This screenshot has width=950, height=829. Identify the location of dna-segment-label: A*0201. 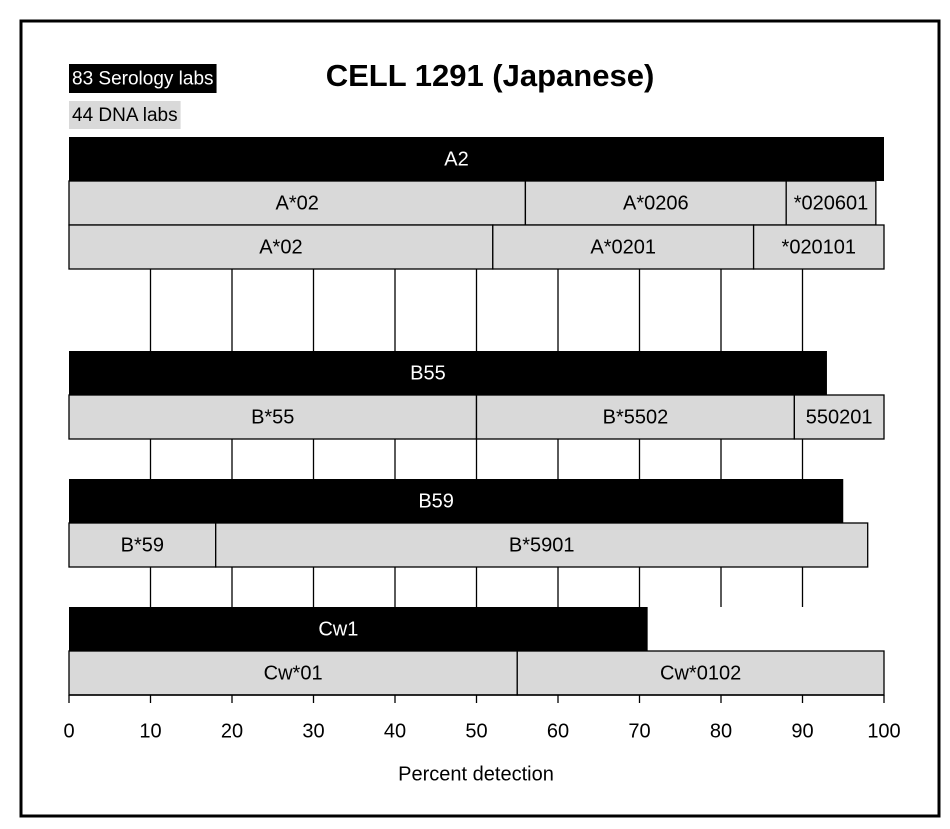
(623, 247).